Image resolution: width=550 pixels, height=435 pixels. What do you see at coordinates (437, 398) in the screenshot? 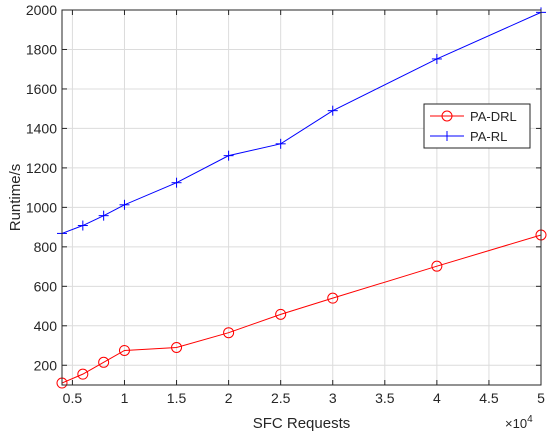
I see `x-tick-label: 4` at bounding box center [437, 398].